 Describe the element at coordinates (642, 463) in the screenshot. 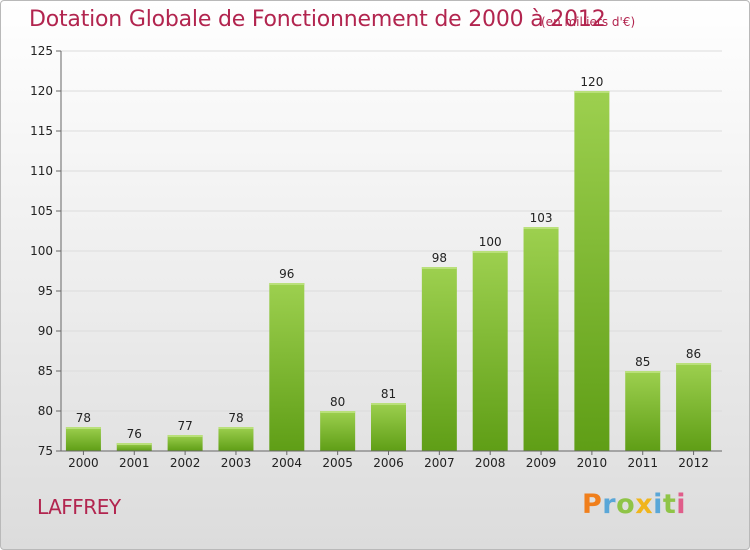

I see `x-tick-label-2011: 2011` at that location.